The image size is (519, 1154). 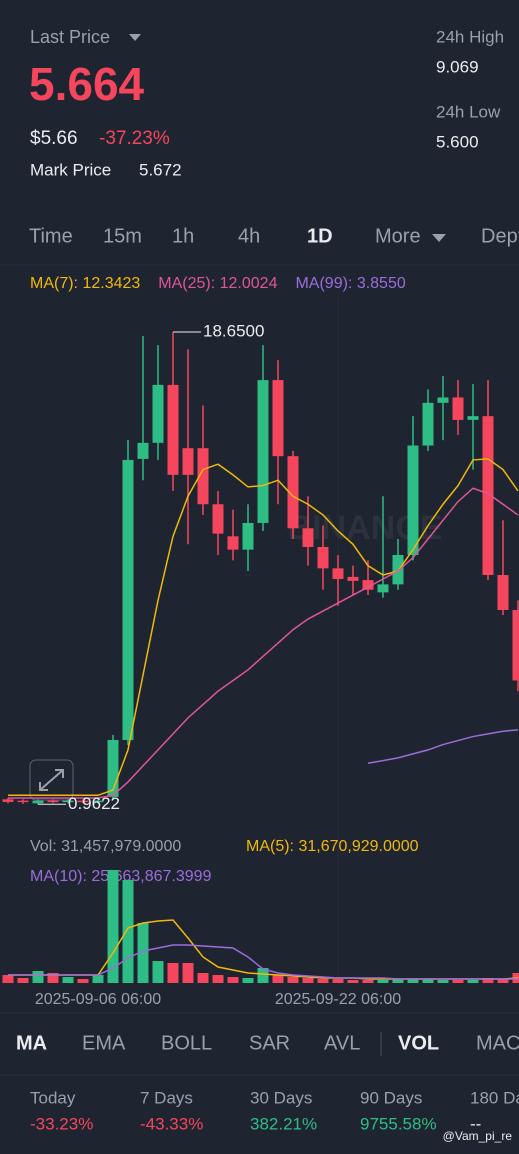 I want to click on indicator-tab: AVL, so click(x=342, y=1043).